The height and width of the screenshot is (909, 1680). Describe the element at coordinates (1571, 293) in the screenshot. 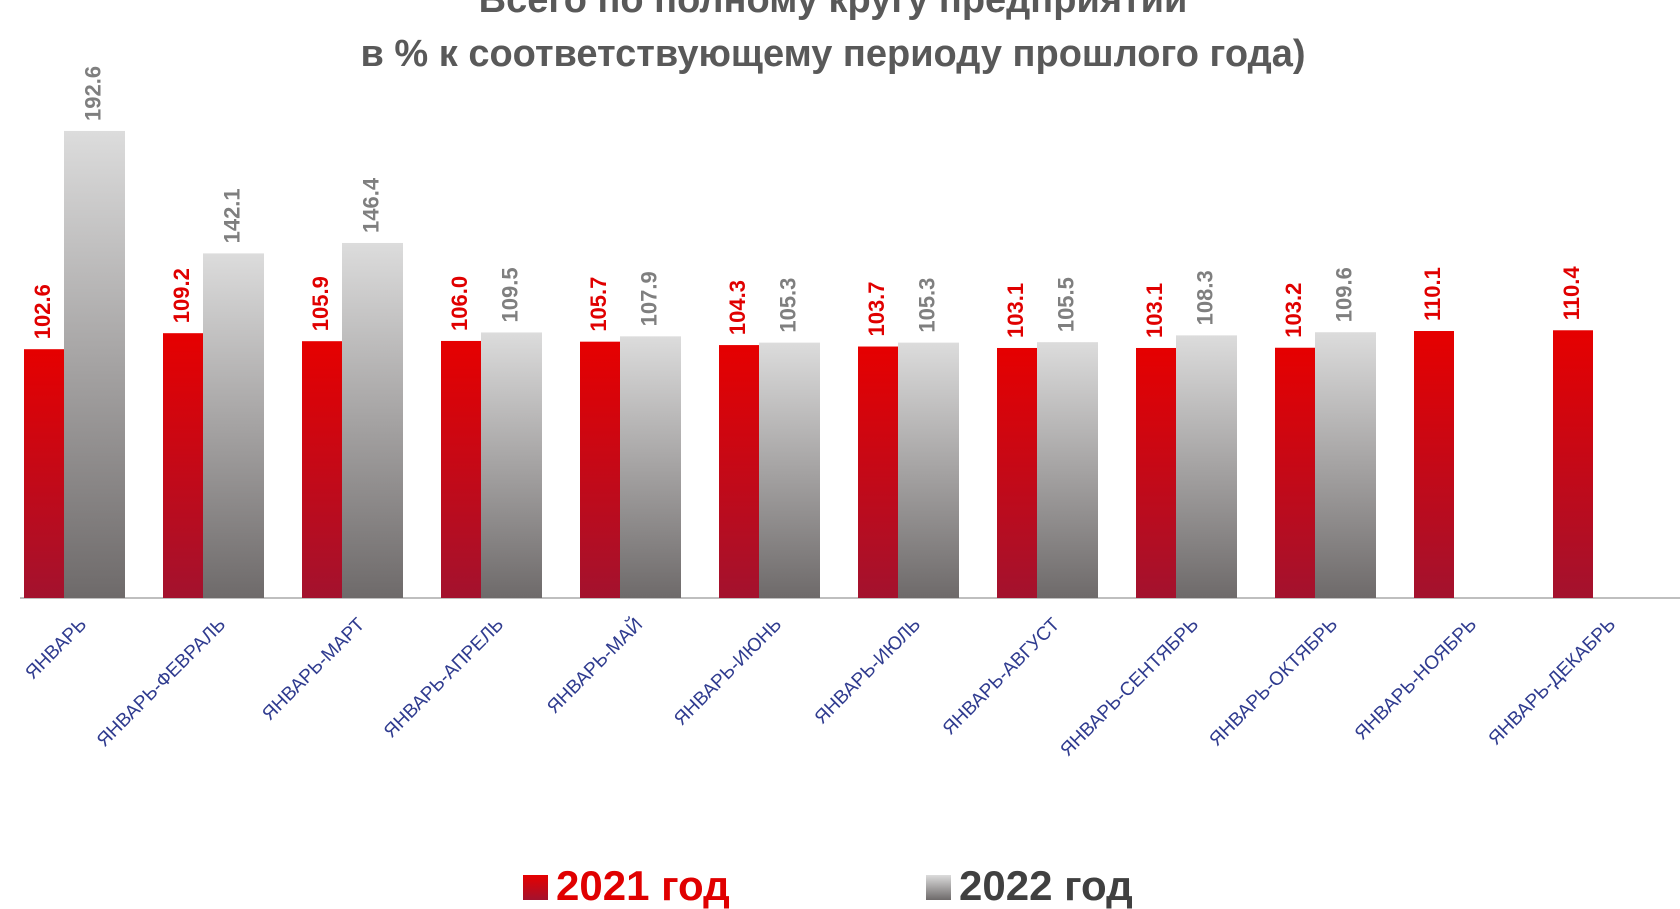

I see `data-label: 110.4` at that location.